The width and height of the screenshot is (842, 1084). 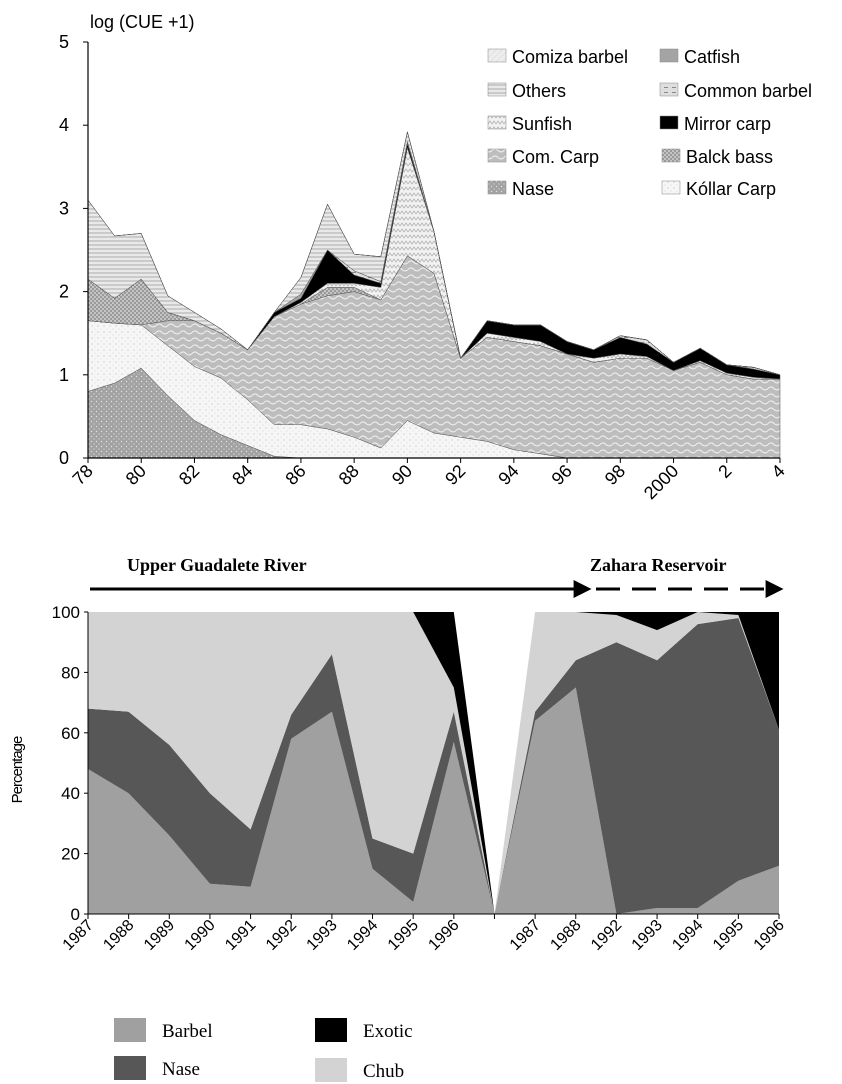 What do you see at coordinates (508, 475) in the screenshot?
I see `top-x-tick-label: 94` at bounding box center [508, 475].